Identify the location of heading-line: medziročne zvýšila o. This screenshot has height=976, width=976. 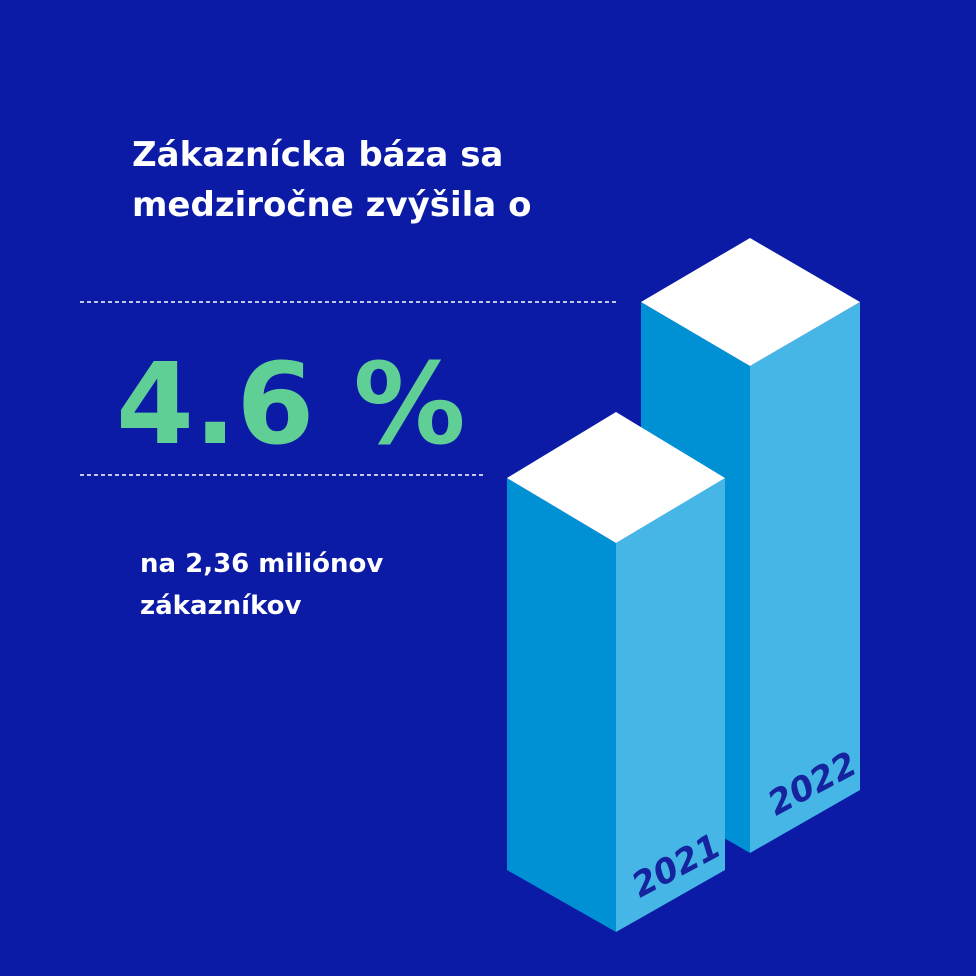
(331, 205).